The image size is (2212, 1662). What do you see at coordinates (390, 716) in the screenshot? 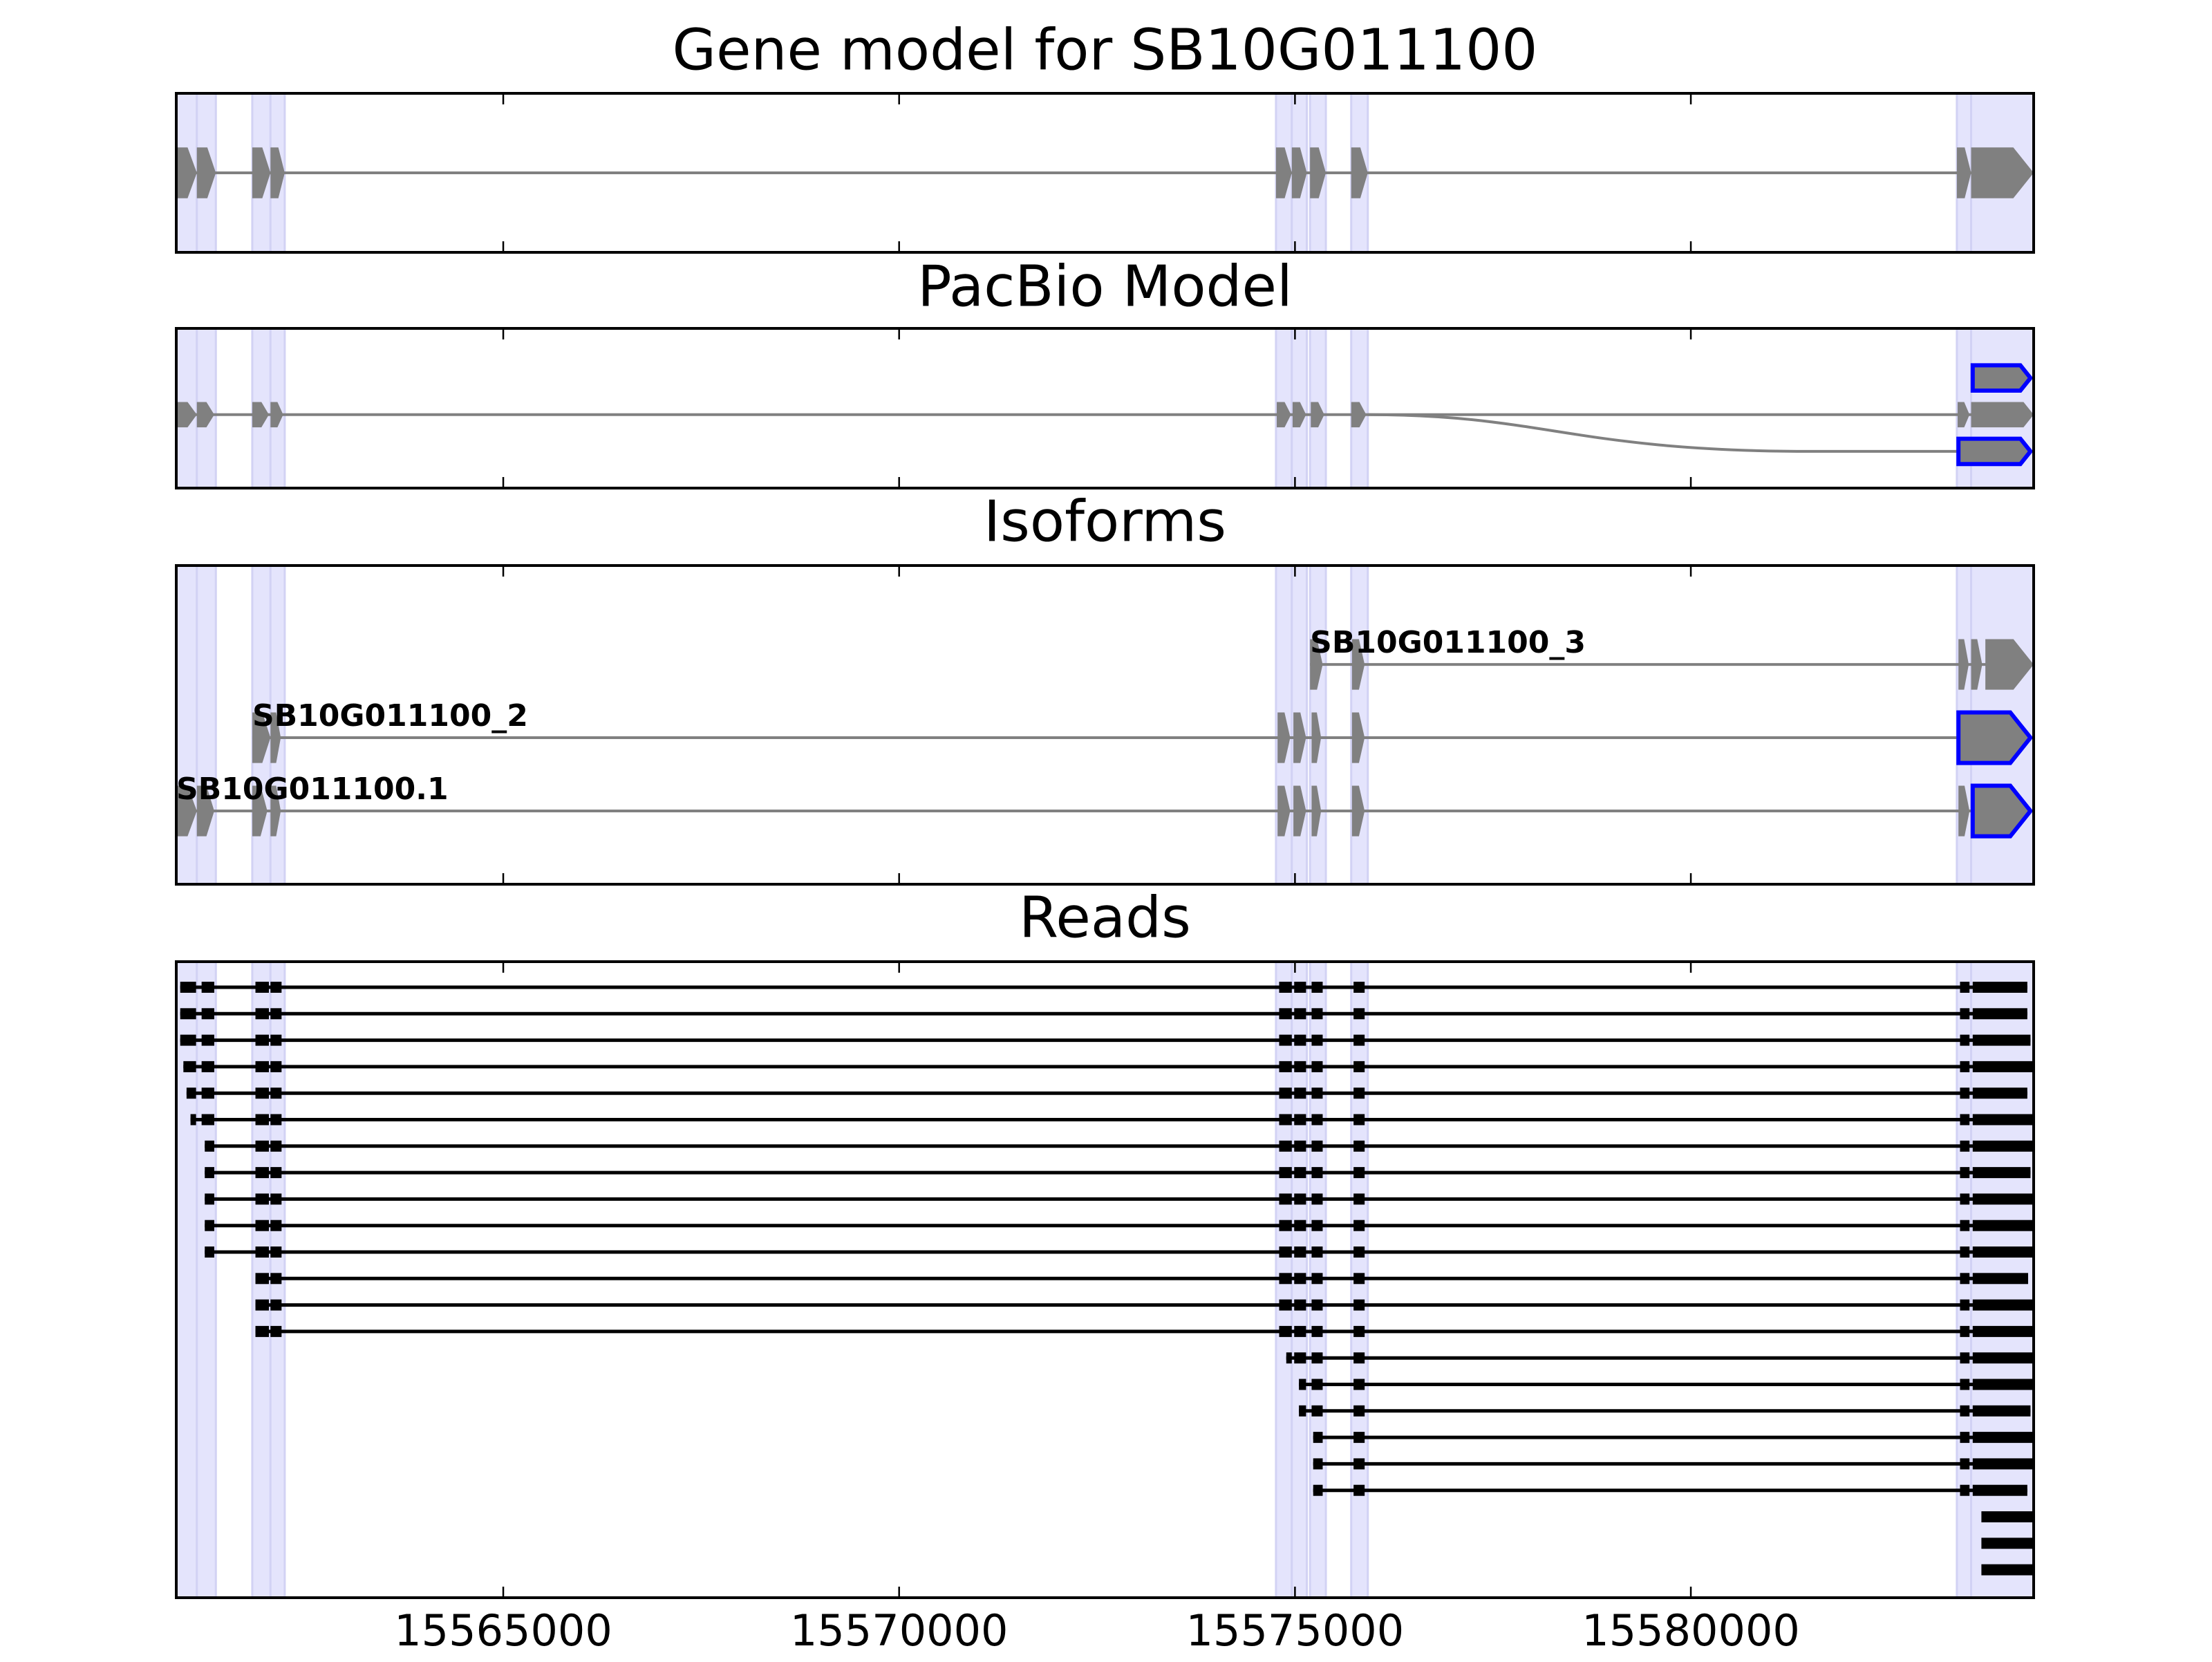
I see `isoform-label: SB10G011100_2` at bounding box center [390, 716].